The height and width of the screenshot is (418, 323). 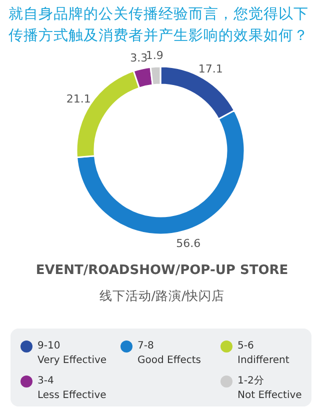 What do you see at coordinates (155, 55) in the screenshot?
I see `data-label: 1.9` at bounding box center [155, 55].